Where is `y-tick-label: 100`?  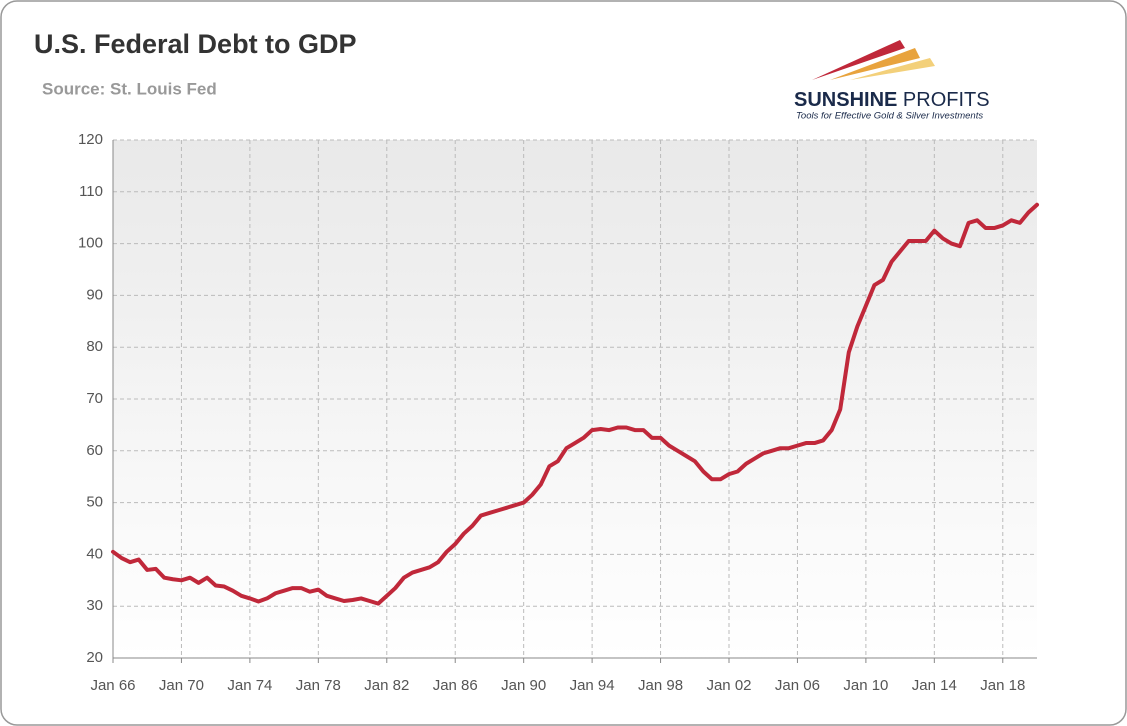 y-tick-label: 100 is located at coordinates (90, 243).